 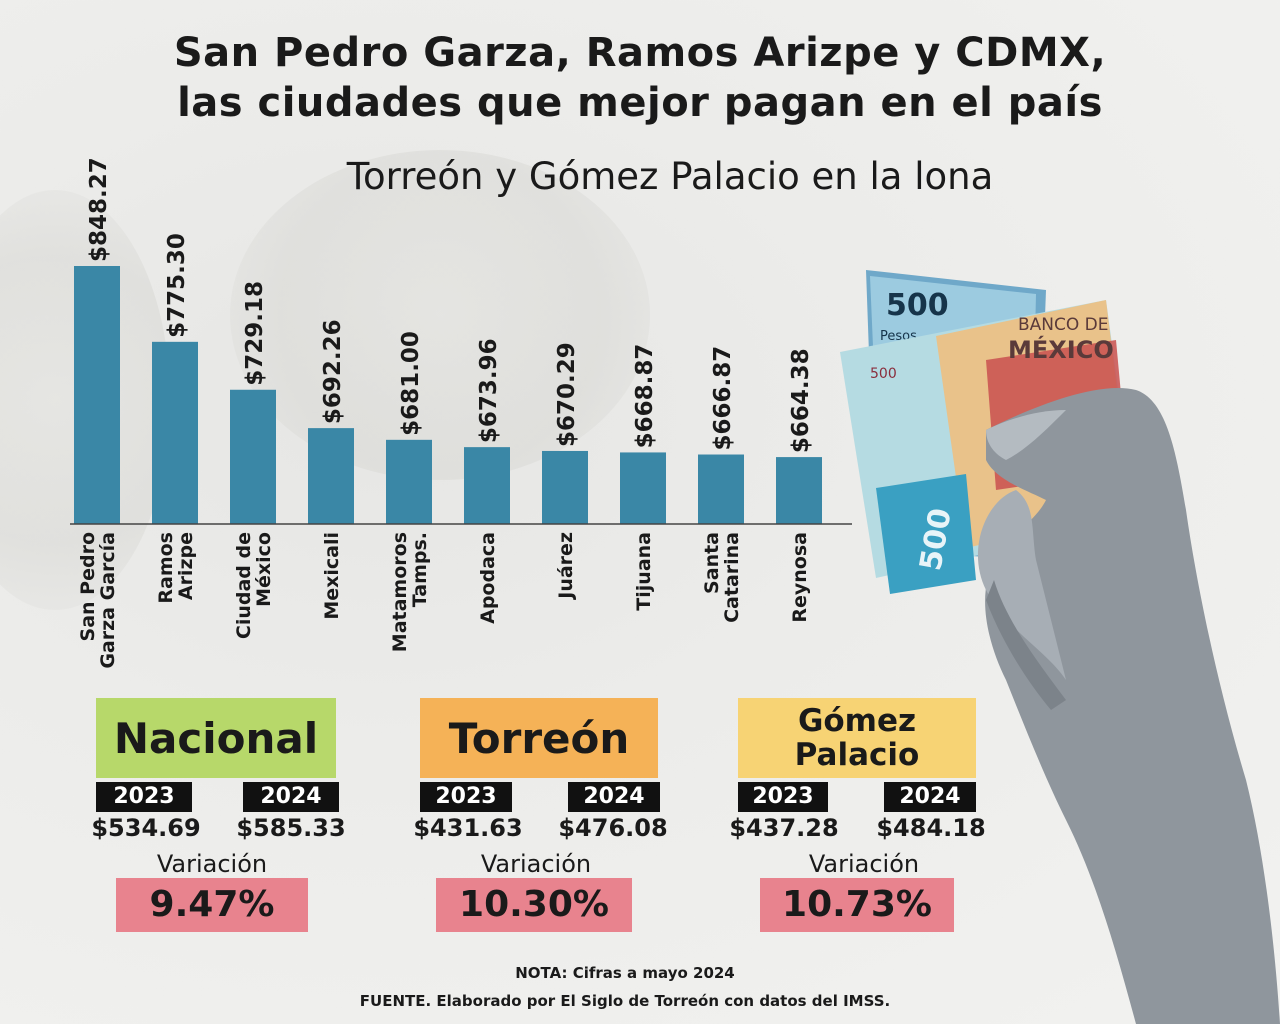 What do you see at coordinates (440, 315) in the screenshot?
I see `background-coin` at bounding box center [440, 315].